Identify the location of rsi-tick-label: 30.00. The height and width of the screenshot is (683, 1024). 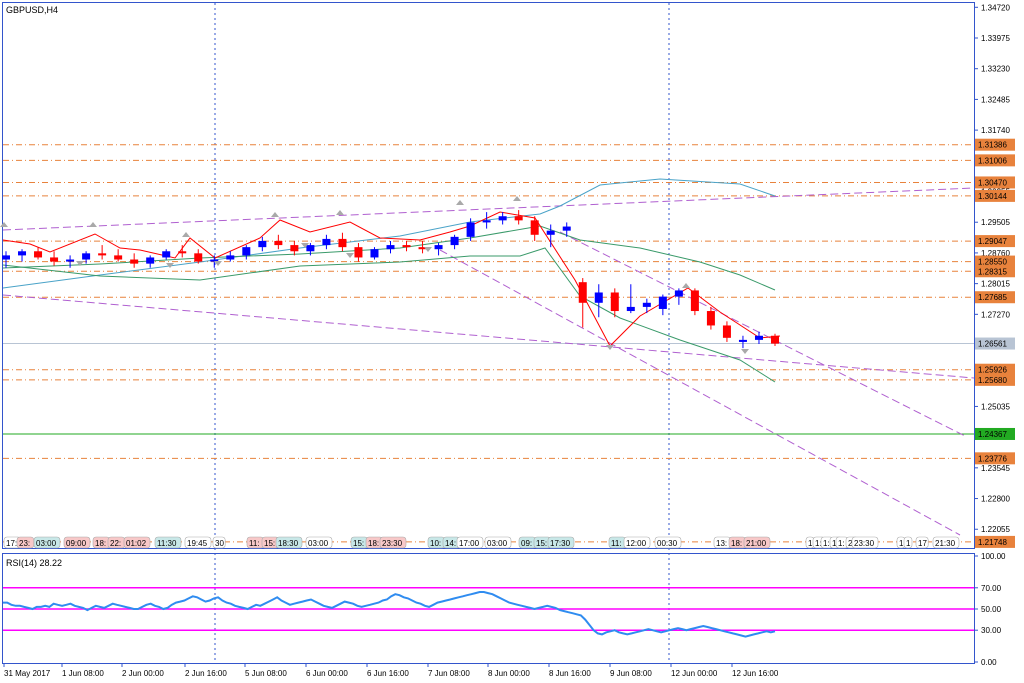
(991, 630).